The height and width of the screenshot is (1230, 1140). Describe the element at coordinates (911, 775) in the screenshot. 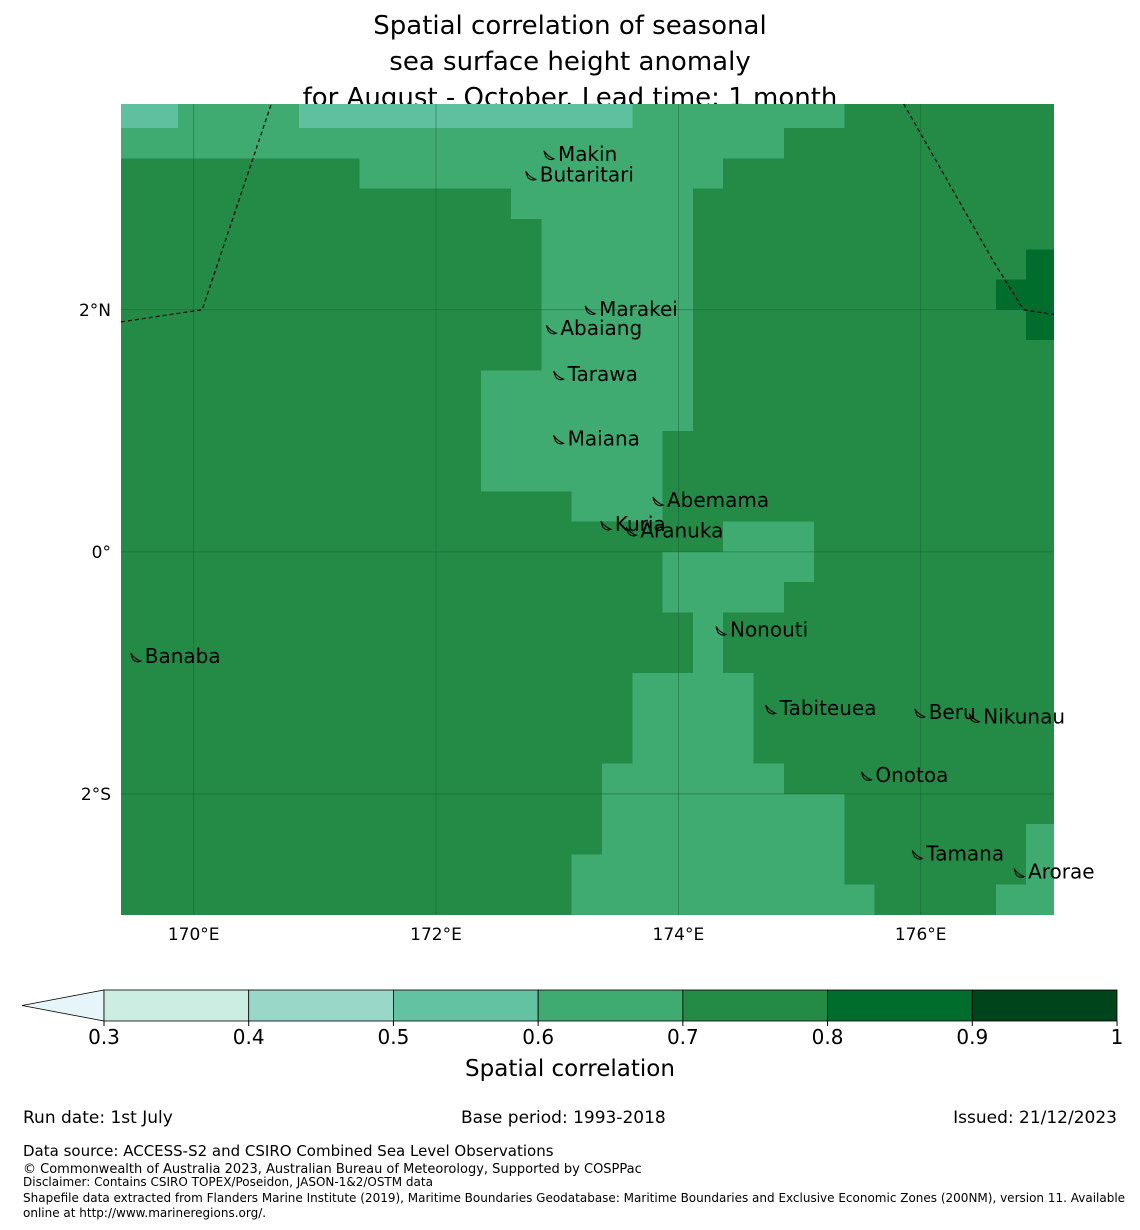

I see `island-label: Onotoa` at that location.